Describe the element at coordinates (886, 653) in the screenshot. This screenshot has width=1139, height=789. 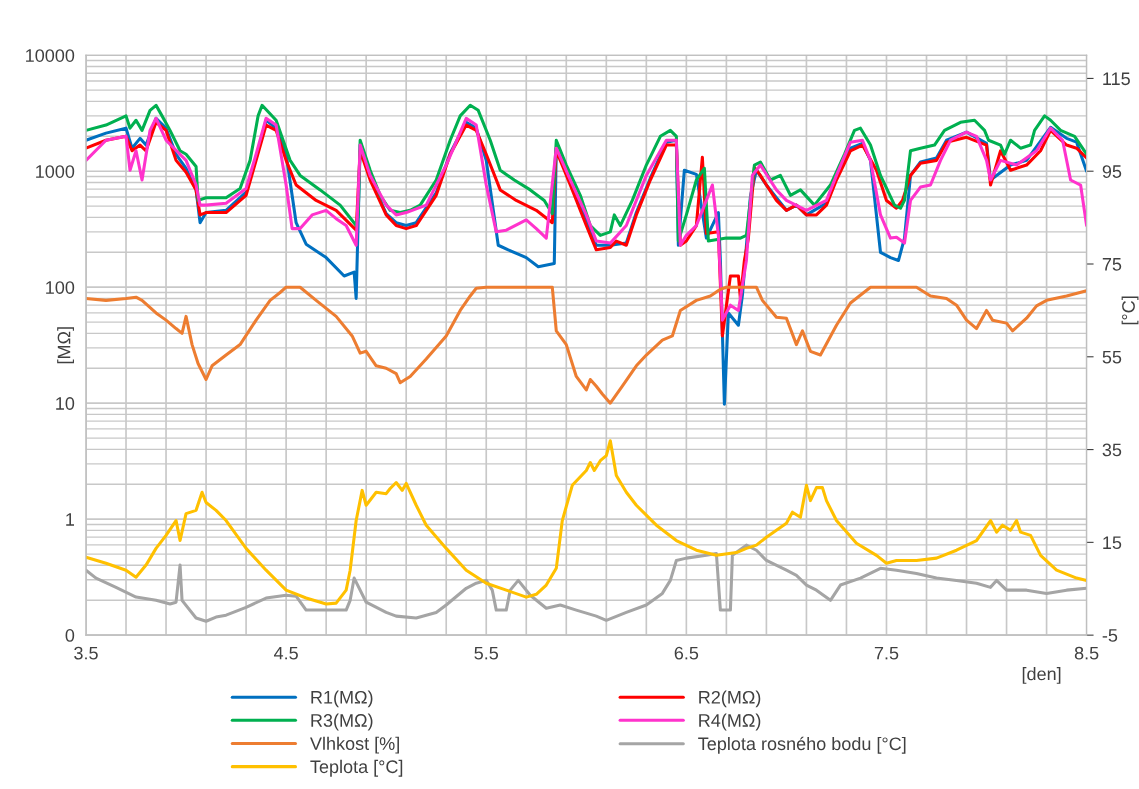
I see `x-tick-label: 7.5` at that location.